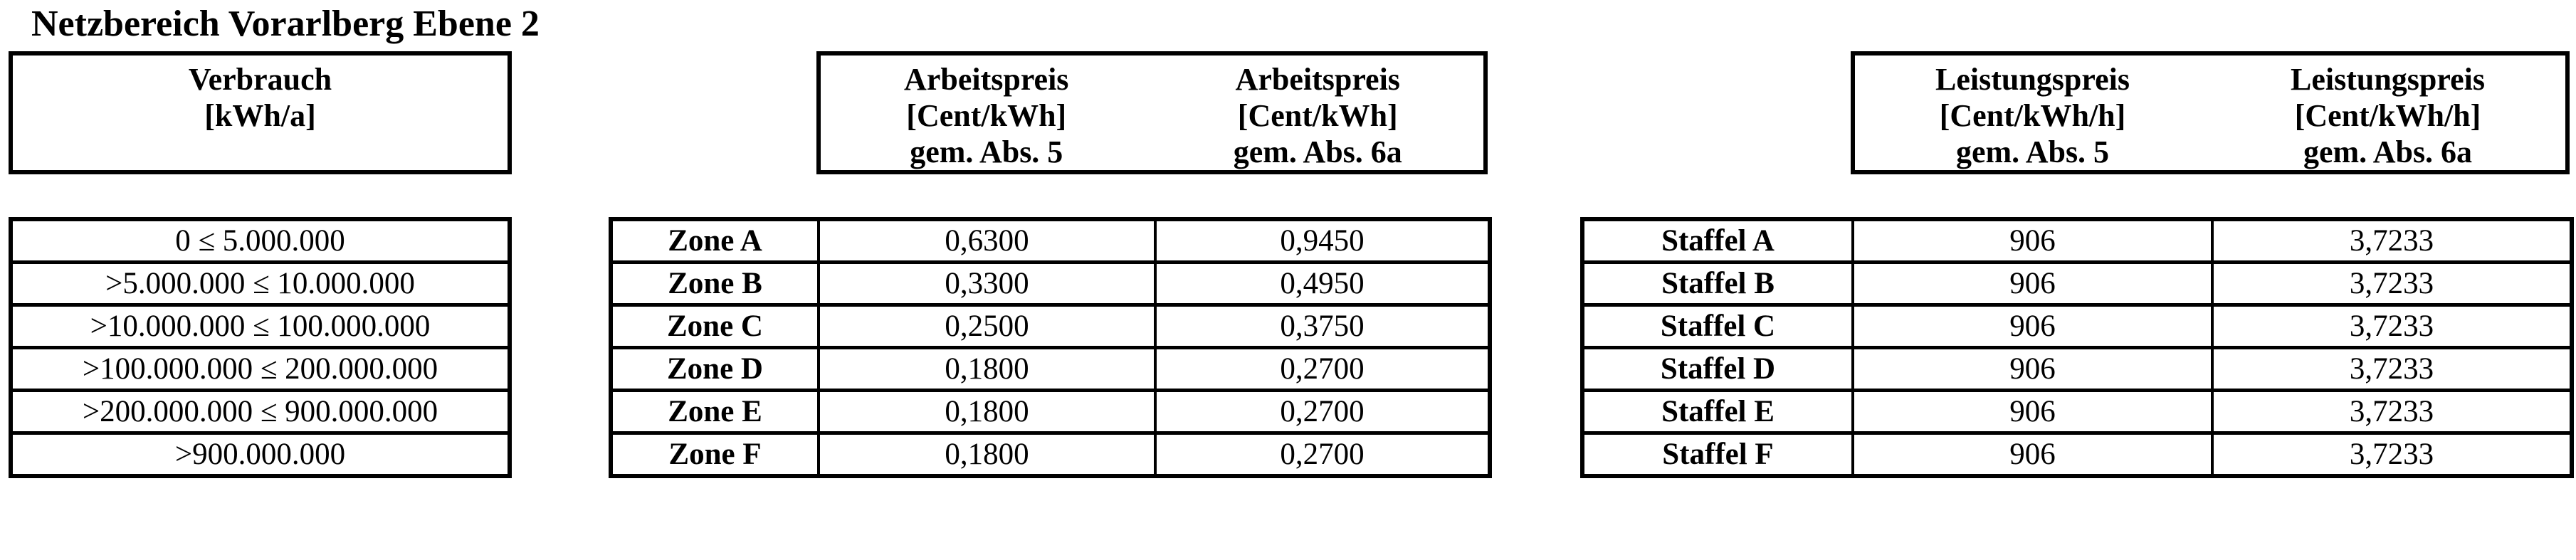  I want to click on table-row: >200.000.000 ≤ 900.000.000, so click(260, 412).